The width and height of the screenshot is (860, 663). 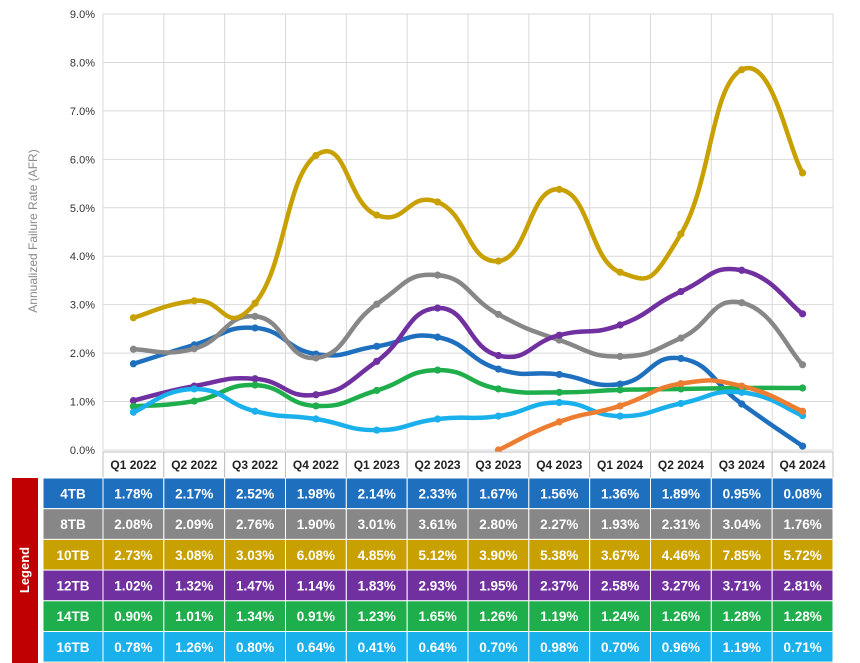 What do you see at coordinates (194, 585) in the screenshot?
I see `data-label-12tb: 1.32%` at bounding box center [194, 585].